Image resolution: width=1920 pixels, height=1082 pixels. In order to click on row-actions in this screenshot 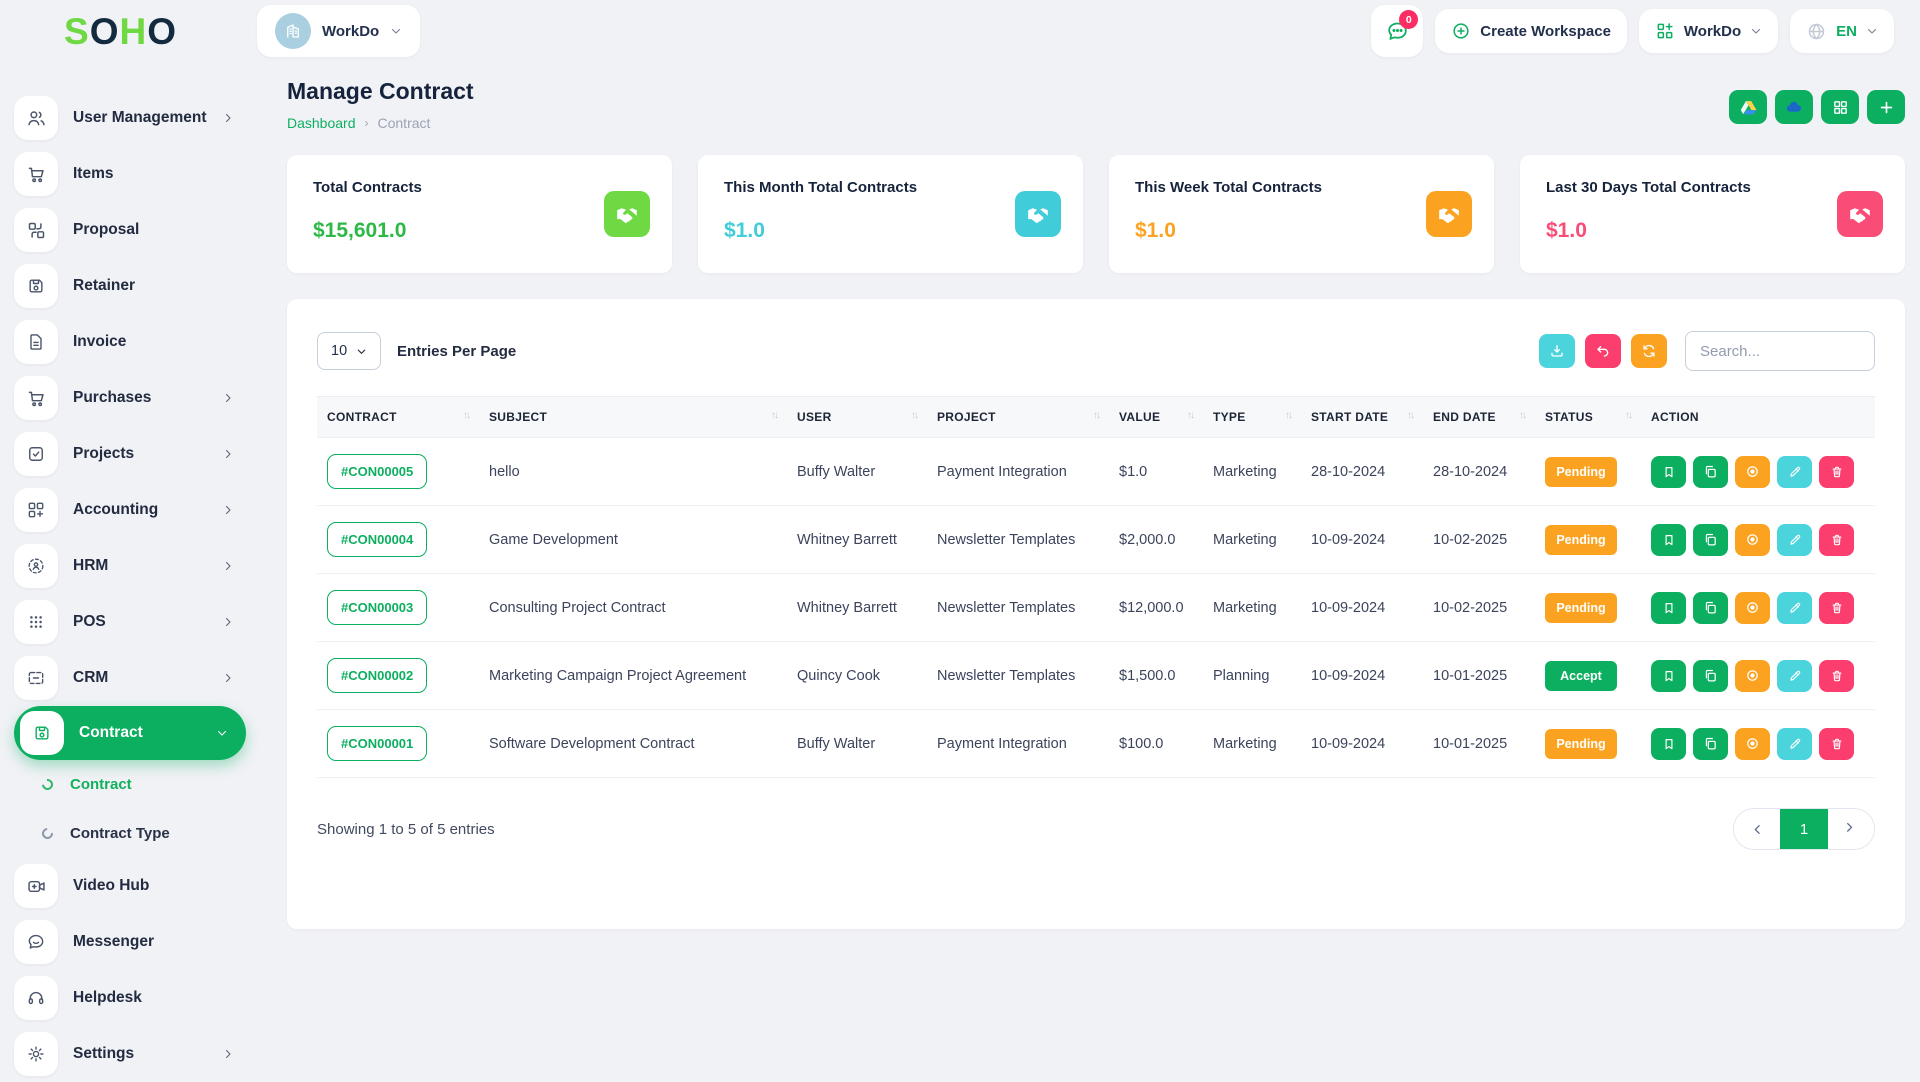, I will do `click(1758, 471)`.